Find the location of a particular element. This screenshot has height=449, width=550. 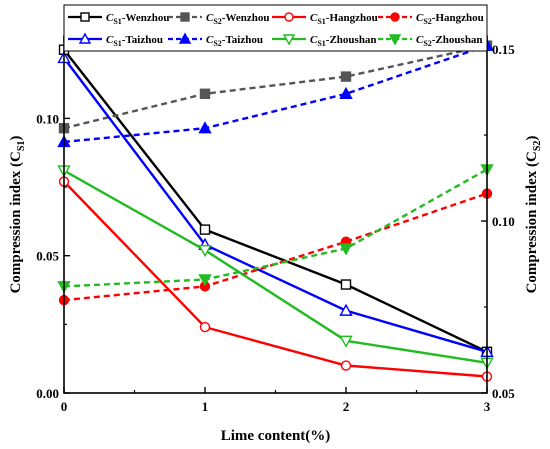

x-tick-label: 3 is located at coordinates (487, 406).